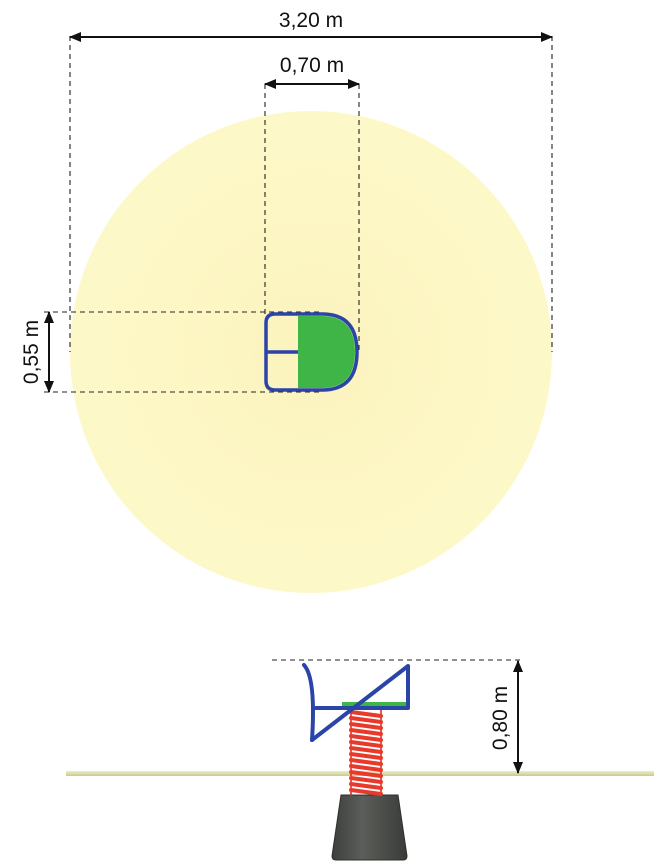 The height and width of the screenshot is (866, 659). What do you see at coordinates (369, 827) in the screenshot?
I see `concrete-base` at bounding box center [369, 827].